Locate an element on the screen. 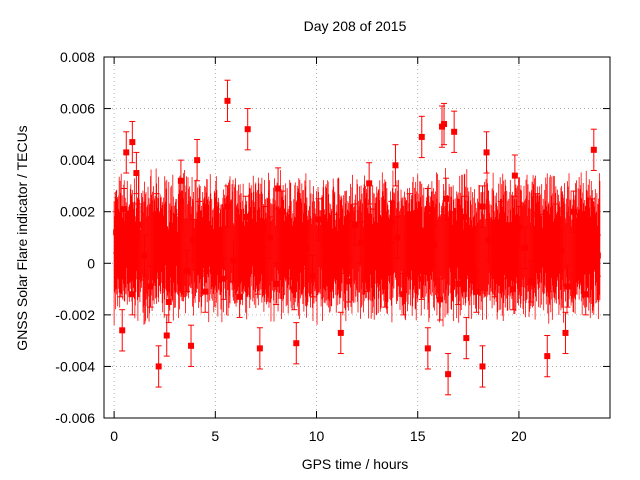 The width and height of the screenshot is (640, 480). y-tick-label: 0 is located at coordinates (91, 263).